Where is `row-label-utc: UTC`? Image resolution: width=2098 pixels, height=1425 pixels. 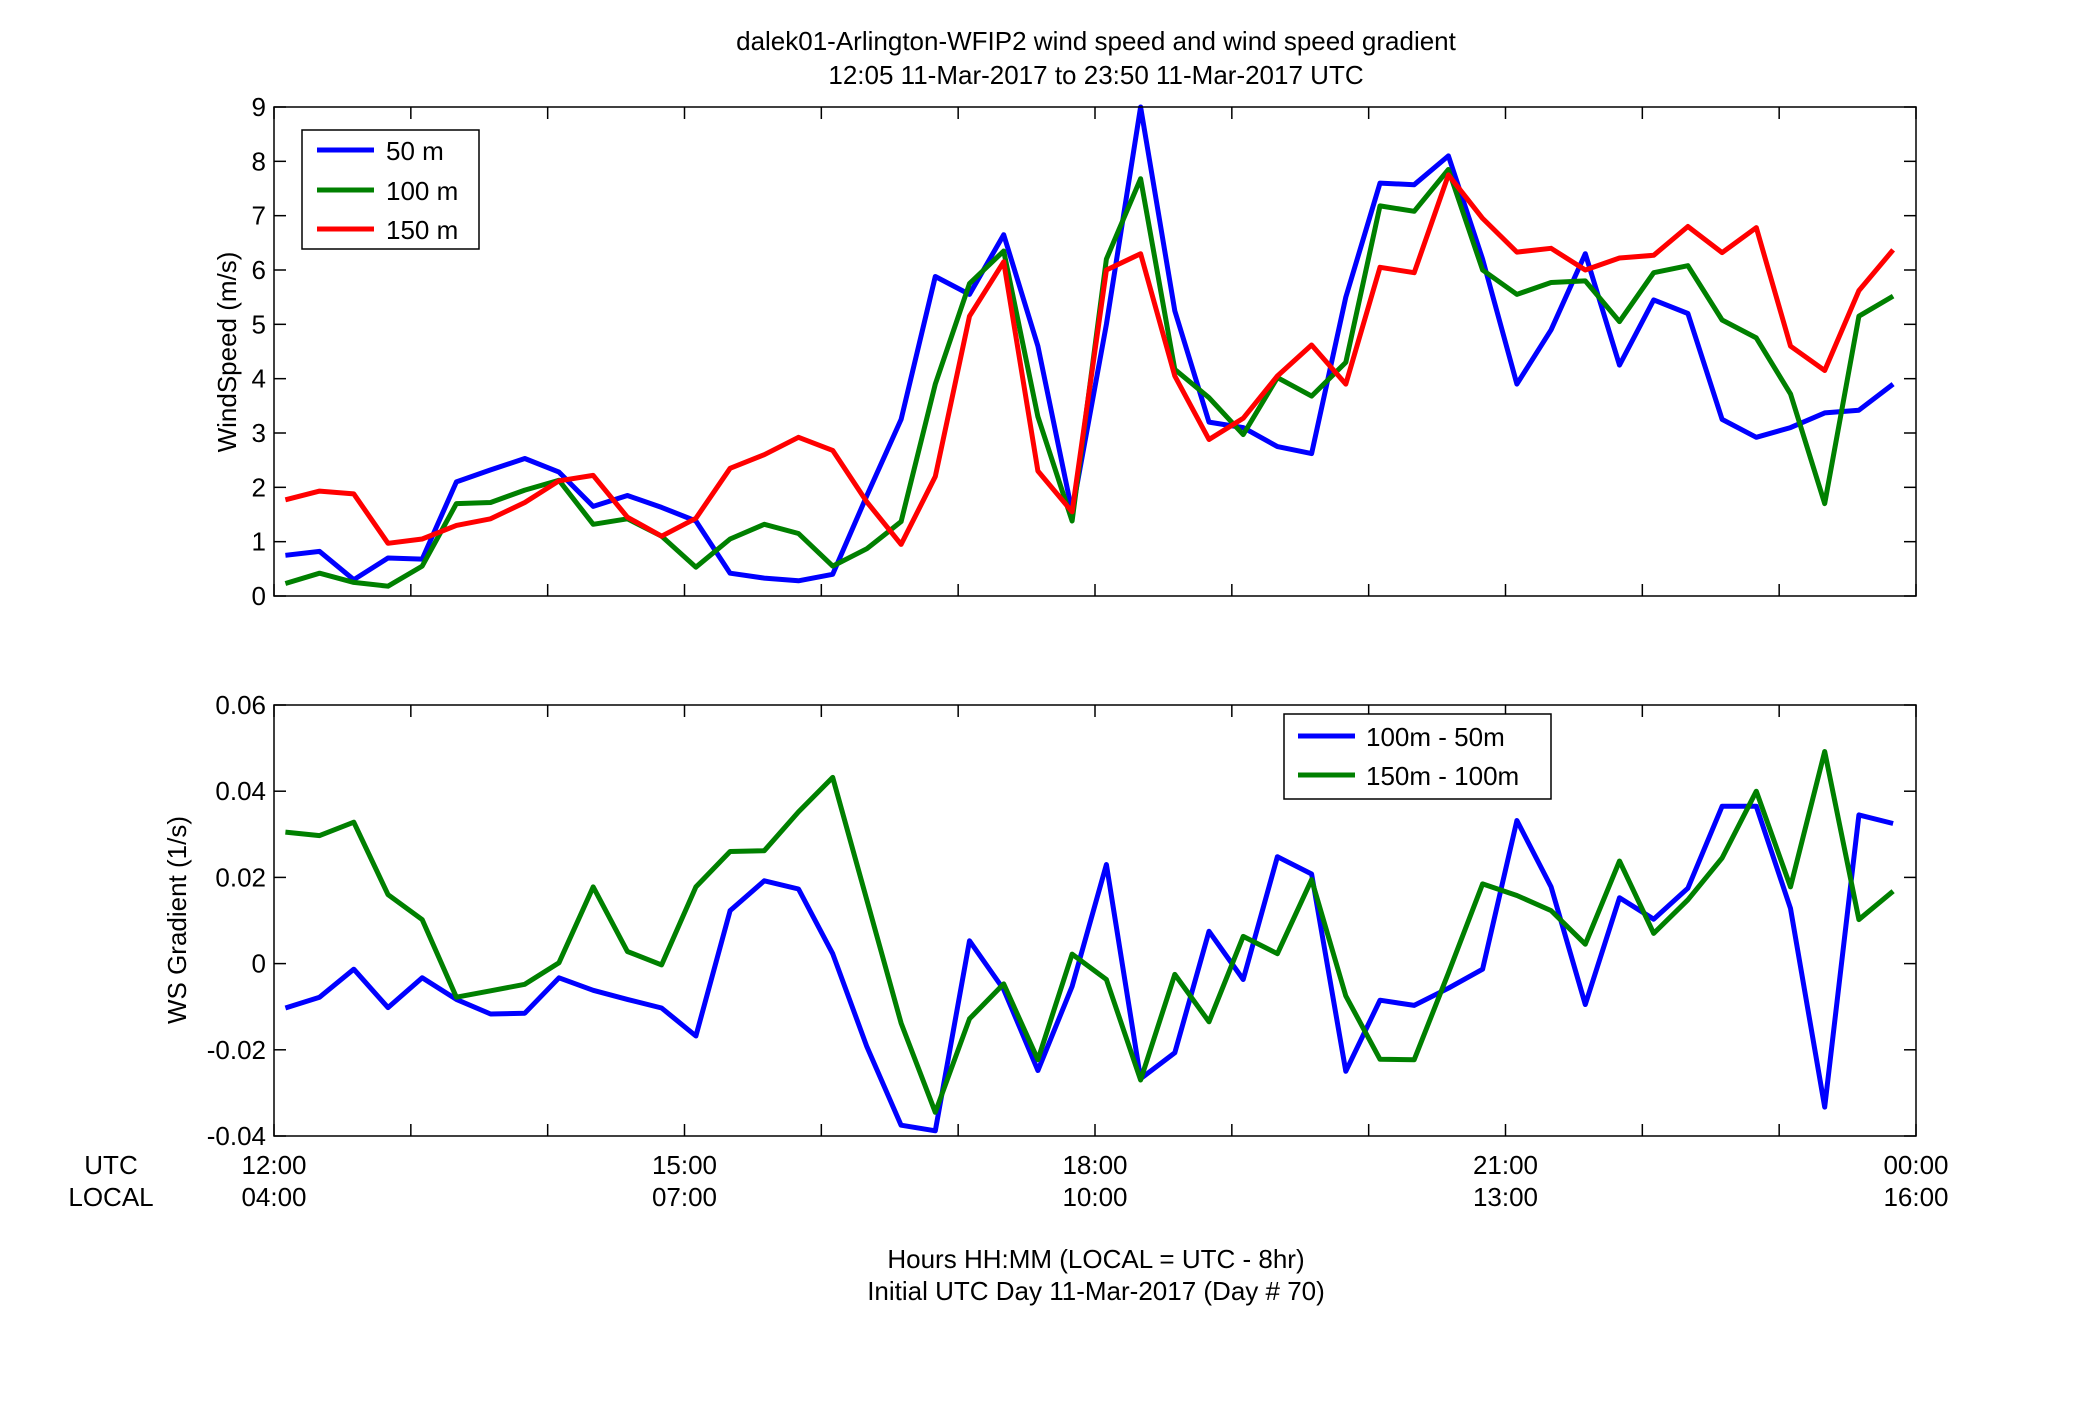
row-label-utc: UTC is located at coordinates (110, 1165).